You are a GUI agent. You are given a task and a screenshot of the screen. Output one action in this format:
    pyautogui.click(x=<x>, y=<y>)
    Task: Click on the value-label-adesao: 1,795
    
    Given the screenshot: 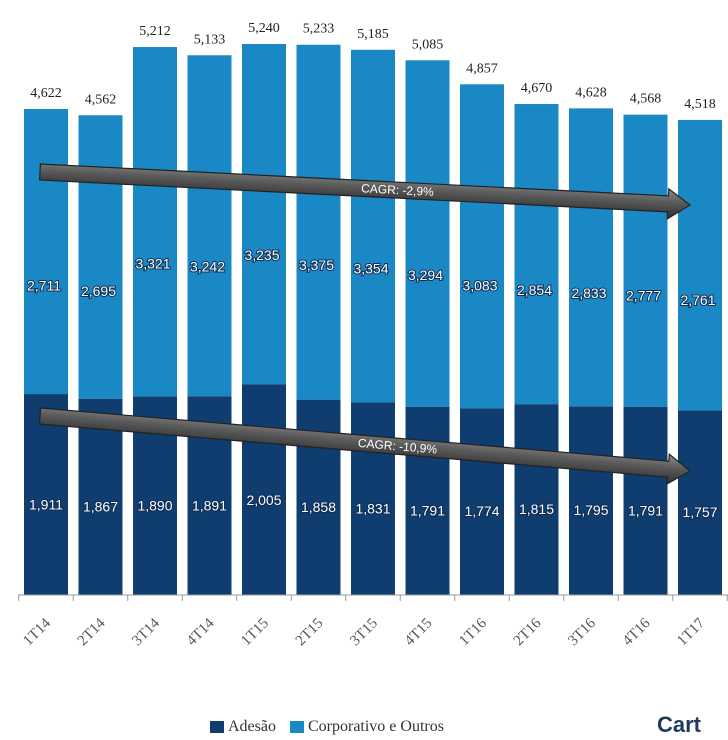 What is the action you would take?
    pyautogui.click(x=590, y=510)
    